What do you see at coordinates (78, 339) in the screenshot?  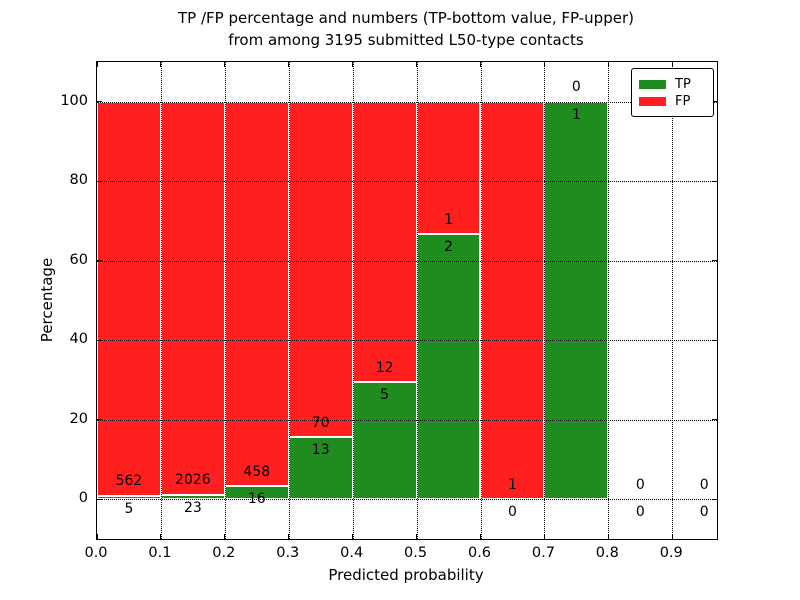 I see `y-tick-label: 40` at bounding box center [78, 339].